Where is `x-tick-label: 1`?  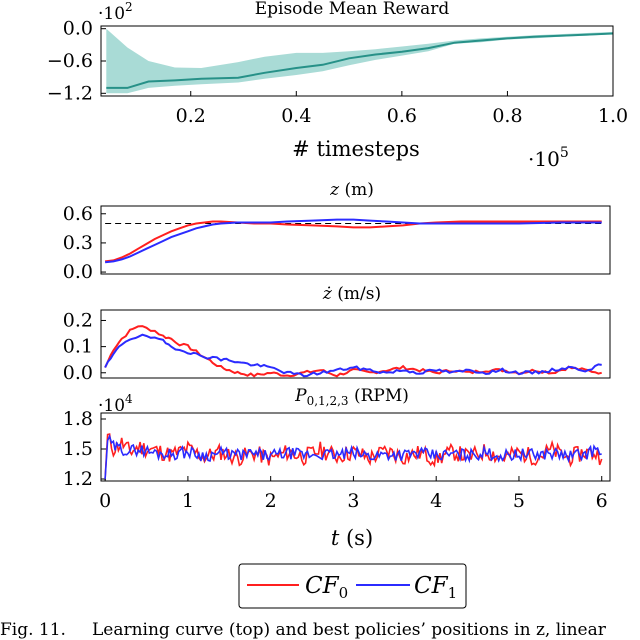
x-tick-label: 1 is located at coordinates (188, 501).